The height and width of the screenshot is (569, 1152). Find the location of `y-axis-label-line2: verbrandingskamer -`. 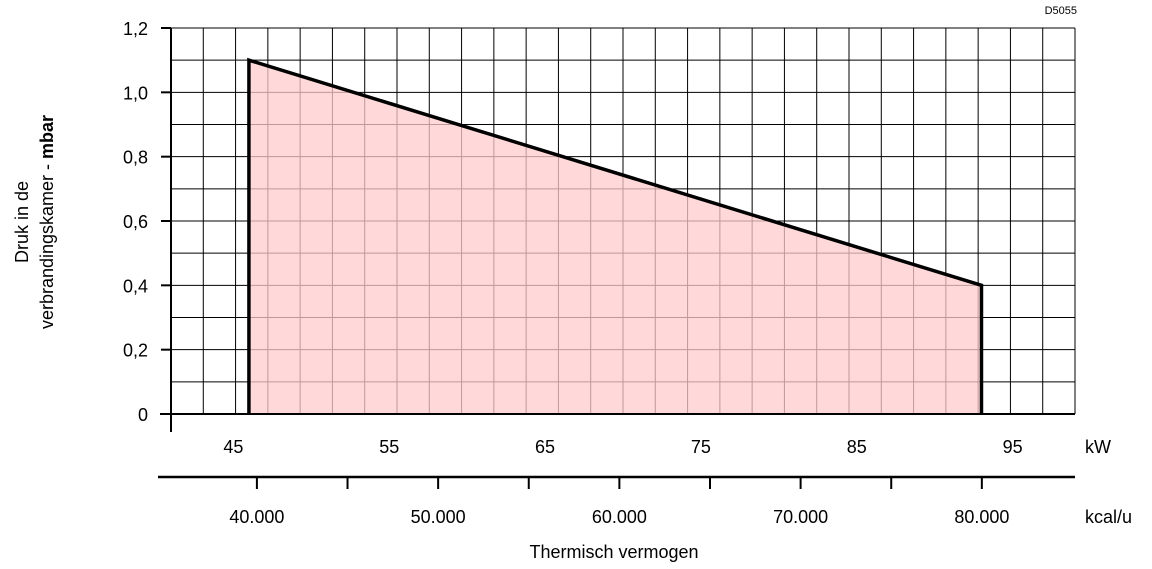

y-axis-label-line2: verbrandingskamer - is located at coordinates (47, 244).